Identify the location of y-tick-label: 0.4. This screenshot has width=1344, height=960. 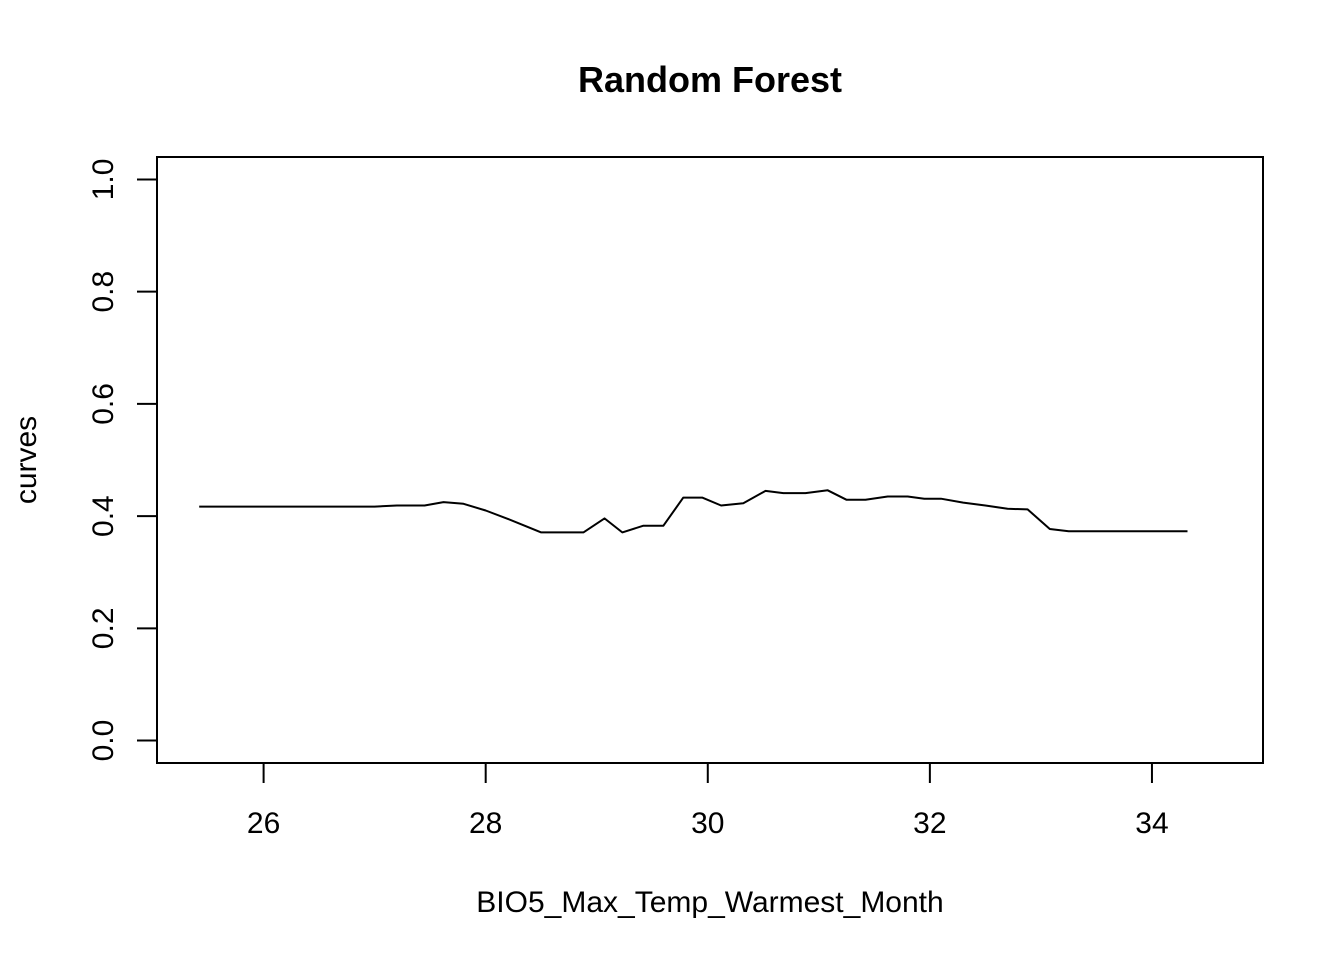
(103, 516).